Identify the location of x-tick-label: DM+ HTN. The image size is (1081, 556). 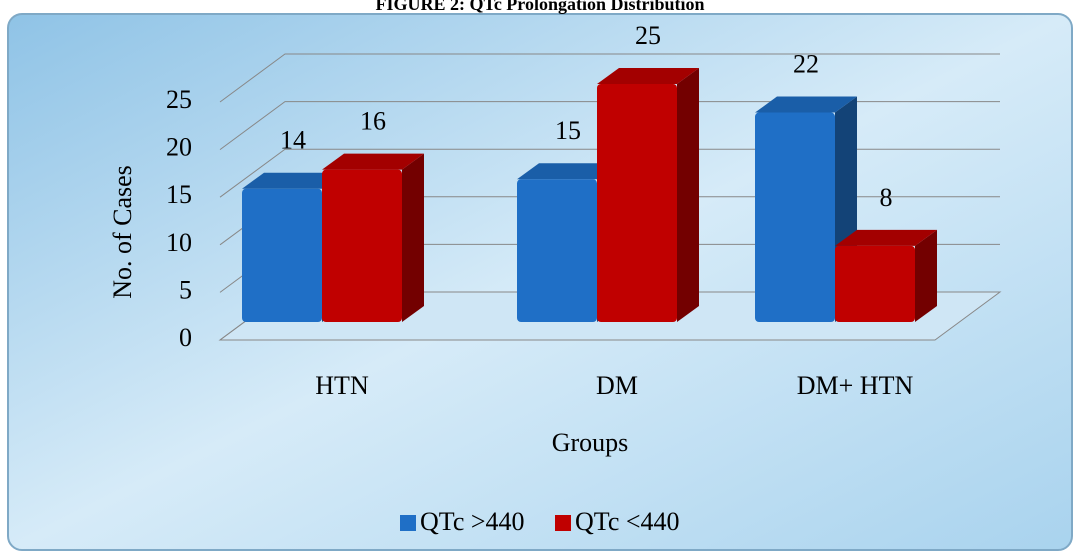
(855, 385).